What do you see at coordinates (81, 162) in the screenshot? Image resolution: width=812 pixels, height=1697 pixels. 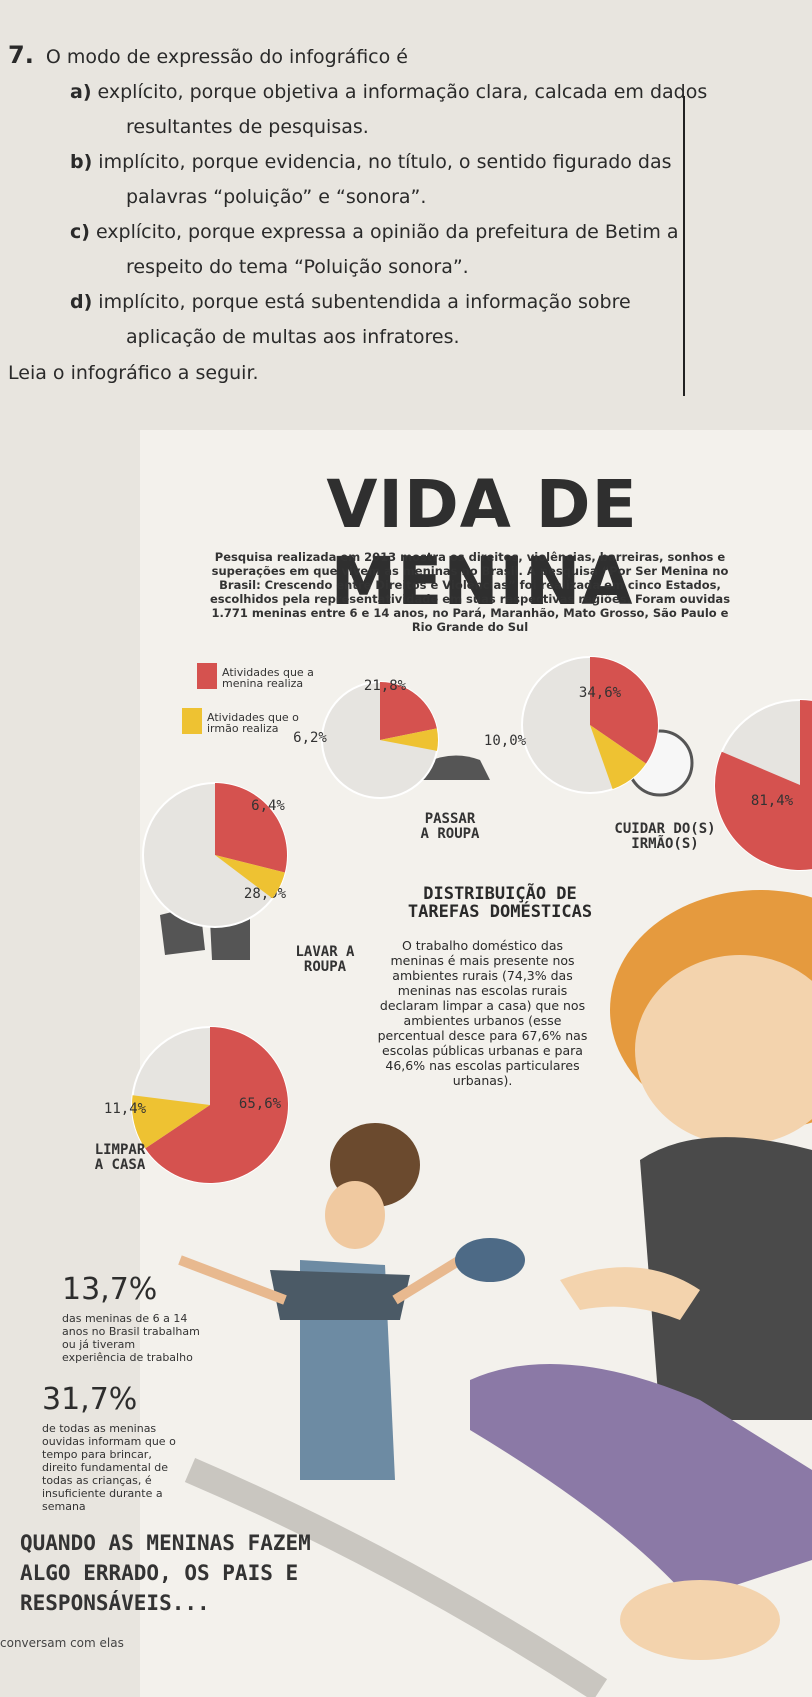 I see `option-letter: b)` at bounding box center [81, 162].